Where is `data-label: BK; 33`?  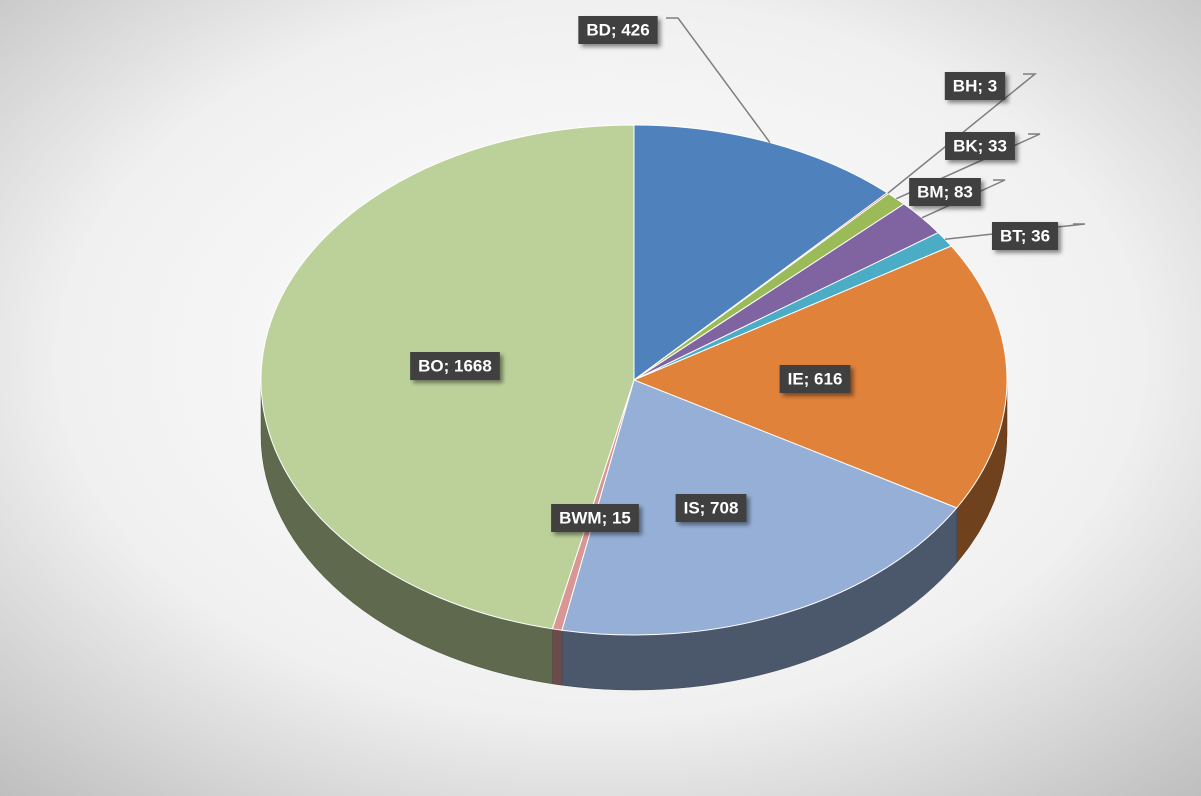
data-label: BK; 33 is located at coordinates (980, 145).